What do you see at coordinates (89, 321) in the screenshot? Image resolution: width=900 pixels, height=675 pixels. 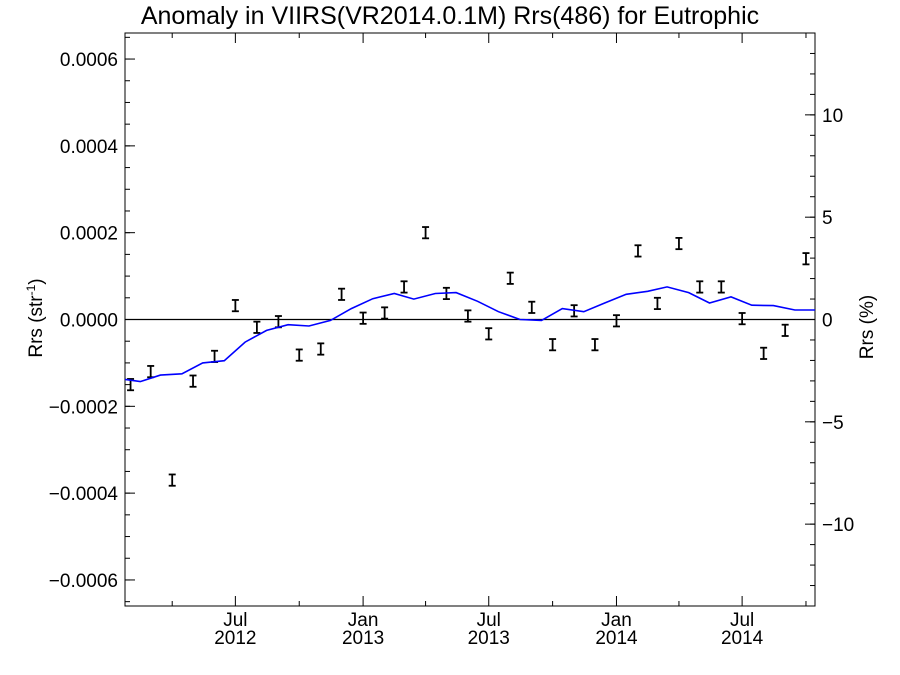 I see `y-tick-label: 0.0000` at bounding box center [89, 321].